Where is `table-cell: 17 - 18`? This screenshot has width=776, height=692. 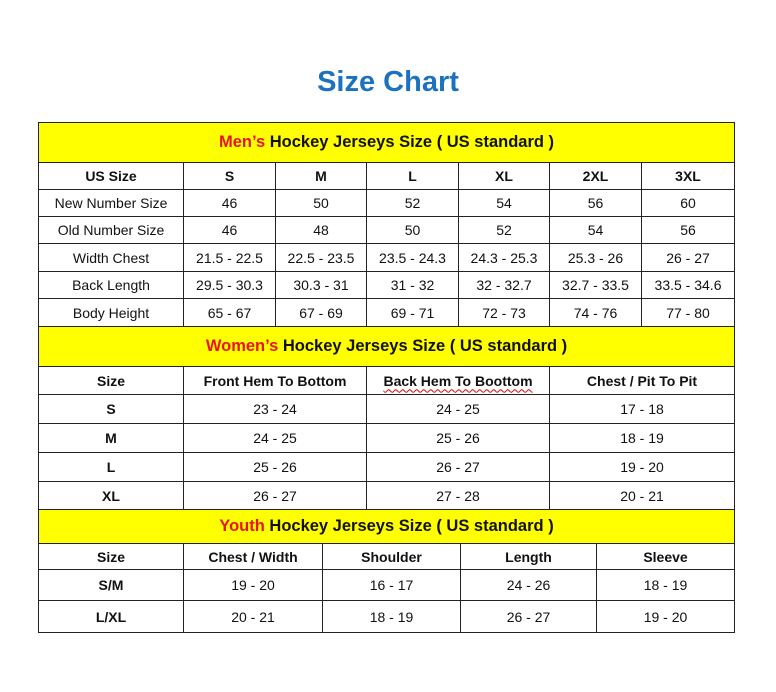
table-cell: 17 - 18 is located at coordinates (642, 409).